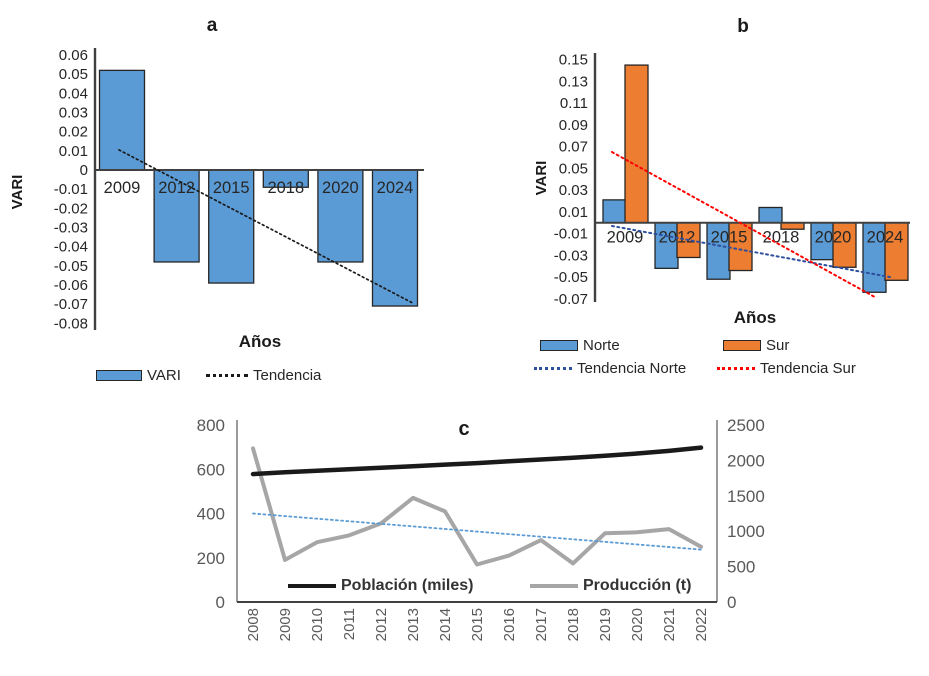 The image size is (929, 676). What do you see at coordinates (701, 624) in the screenshot?
I see `x-tick-label: 2022` at bounding box center [701, 624].